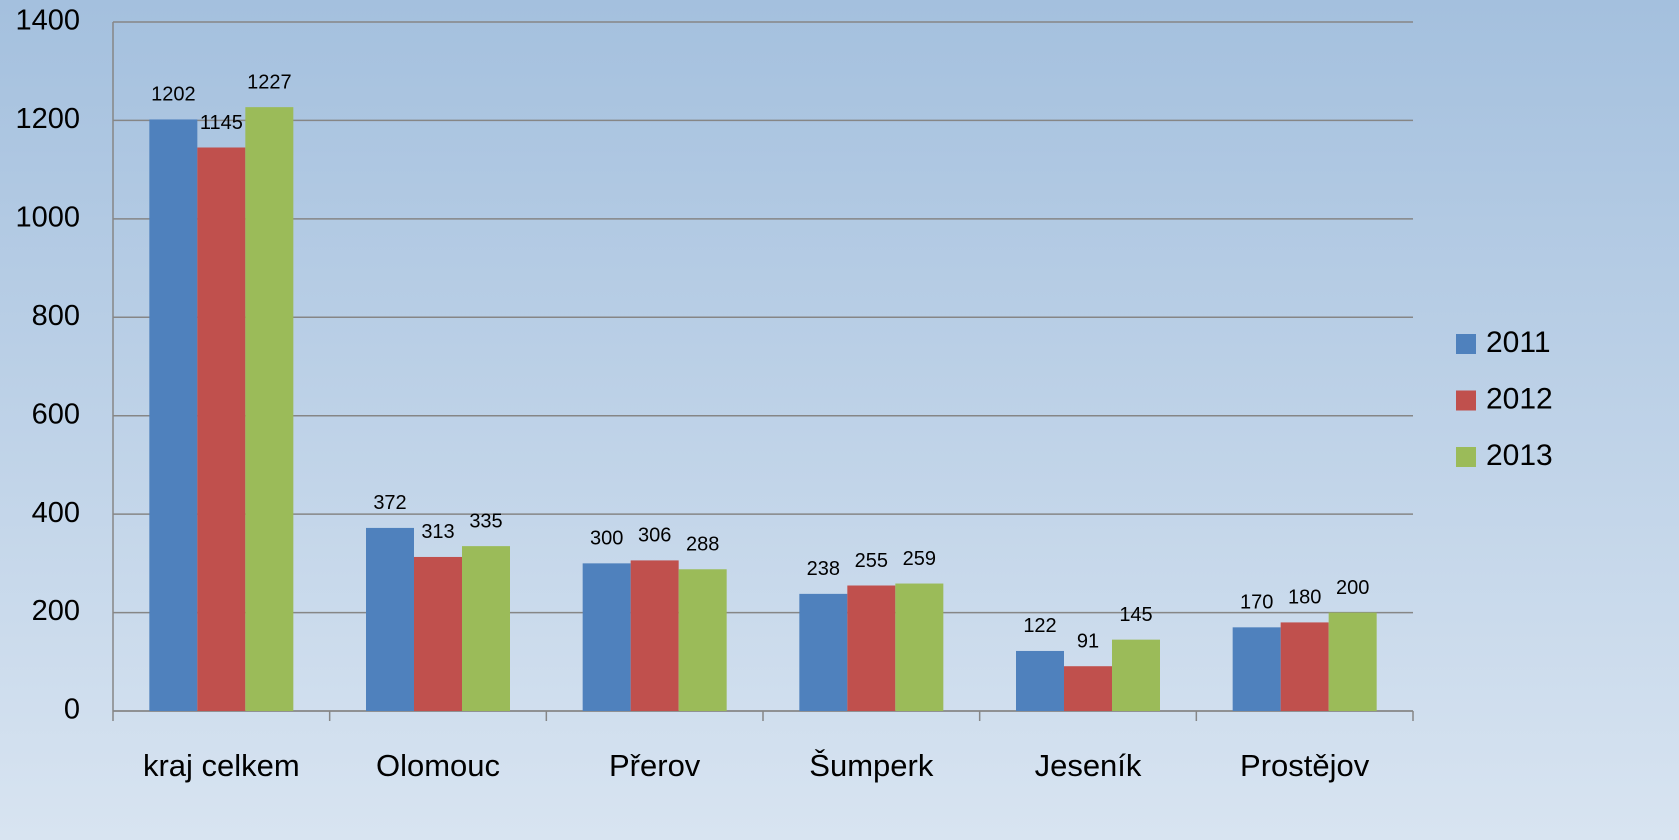  Describe the element at coordinates (438, 765) in the screenshot. I see `x-tick-label: Olomouc` at that location.